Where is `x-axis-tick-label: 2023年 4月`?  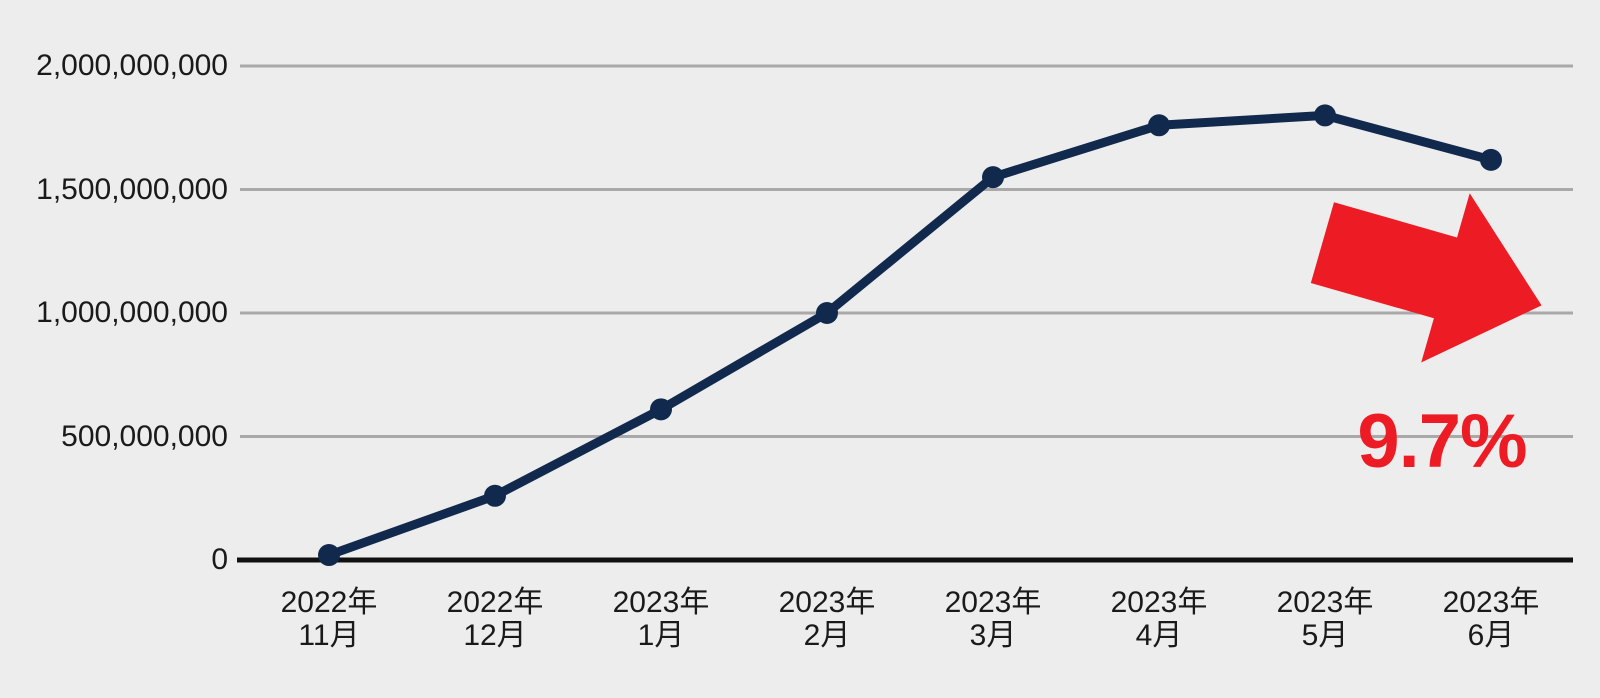
x-axis-tick-label: 2023年 4月 is located at coordinates (1159, 619).